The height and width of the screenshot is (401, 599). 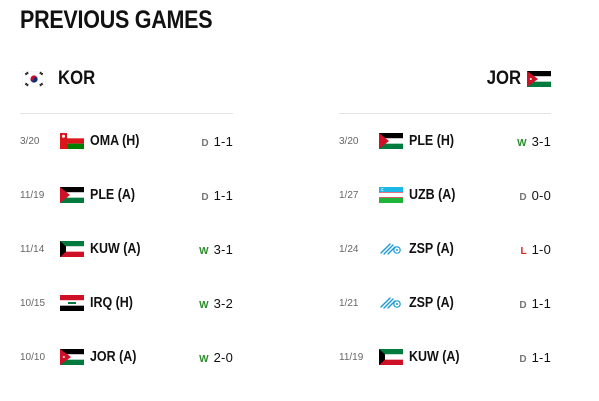 I want to click on game-date: 1/24, so click(x=349, y=249).